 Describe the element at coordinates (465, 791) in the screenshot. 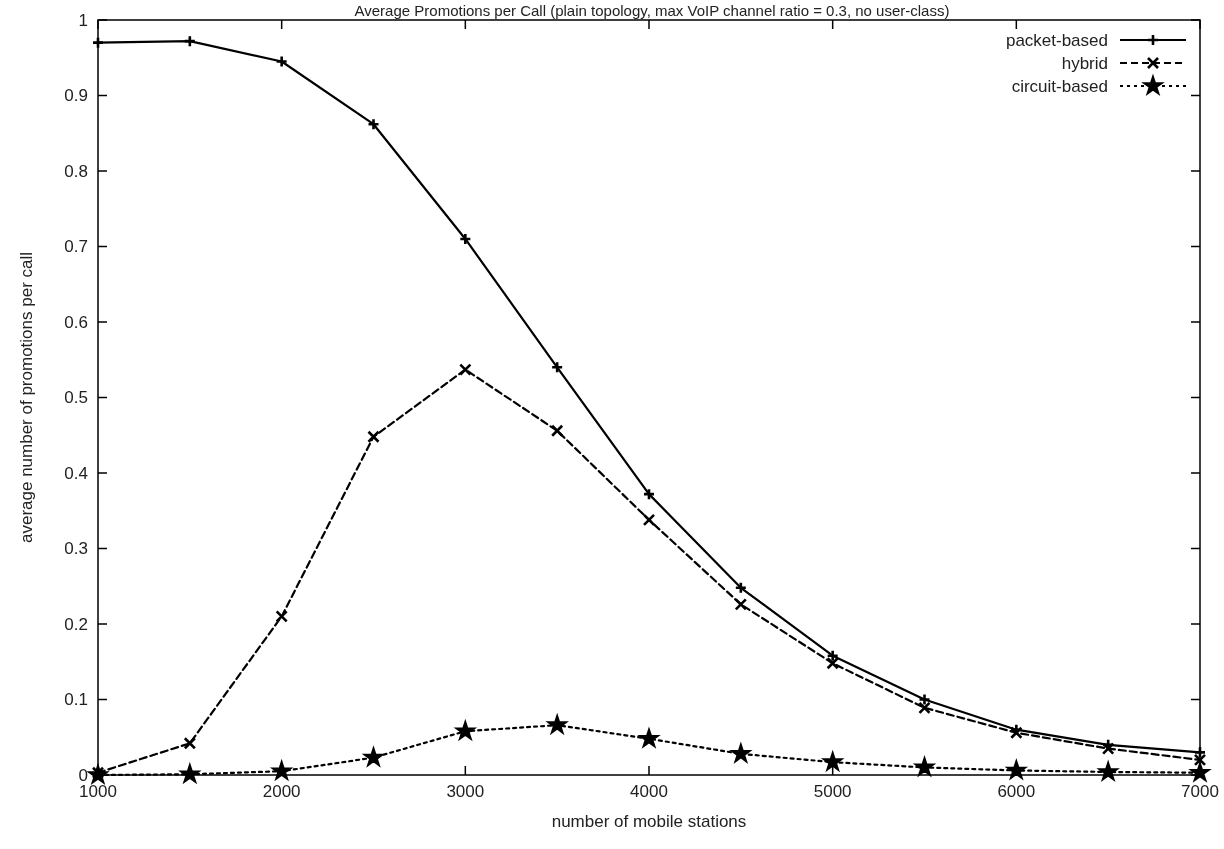

I see `x-tick-label: 3000` at that location.